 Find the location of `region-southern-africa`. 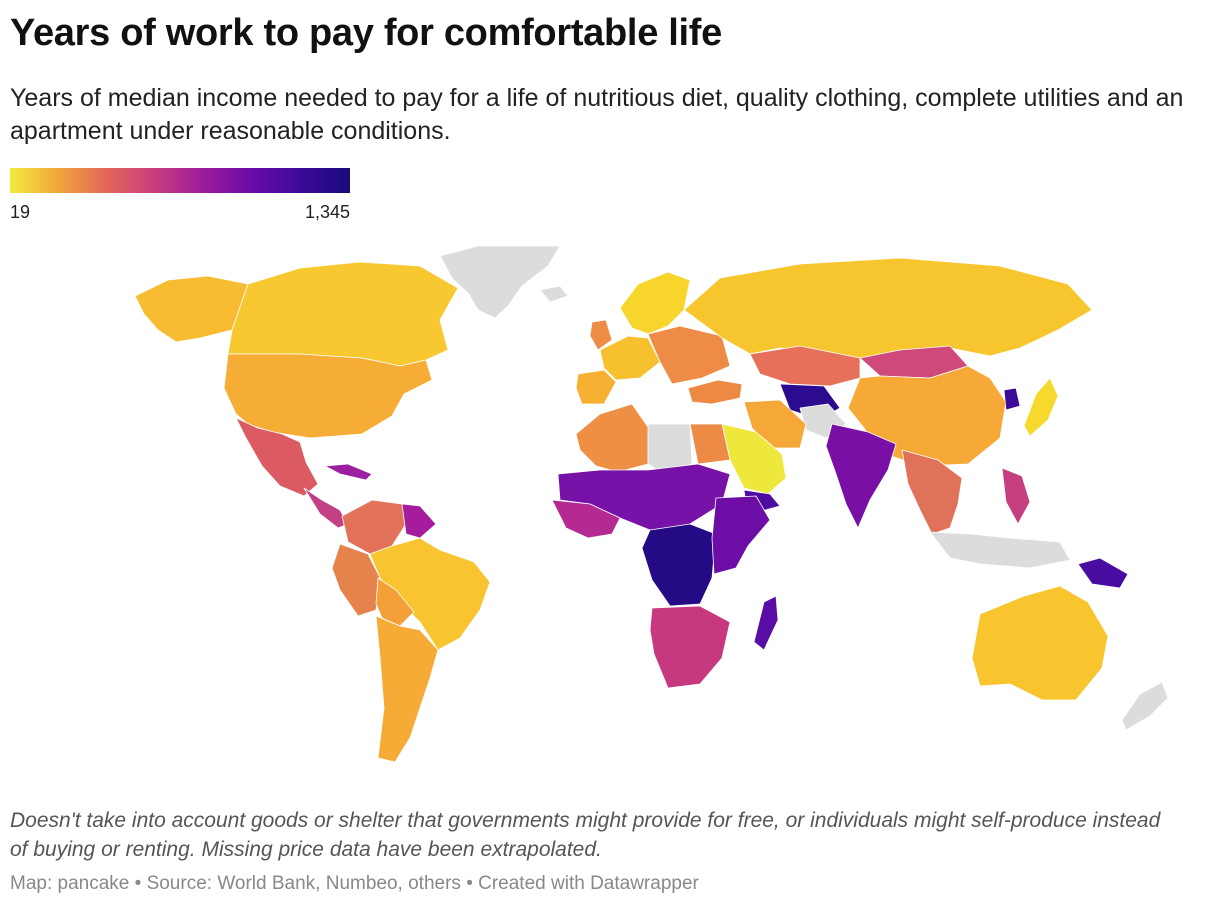

region-southern-africa is located at coordinates (690, 647).